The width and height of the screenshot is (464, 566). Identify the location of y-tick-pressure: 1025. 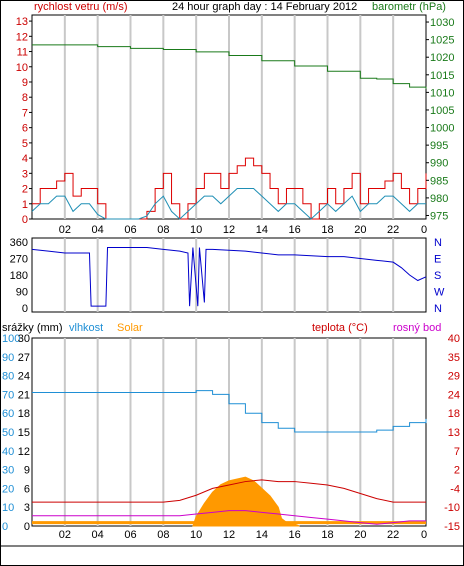
(442, 41).